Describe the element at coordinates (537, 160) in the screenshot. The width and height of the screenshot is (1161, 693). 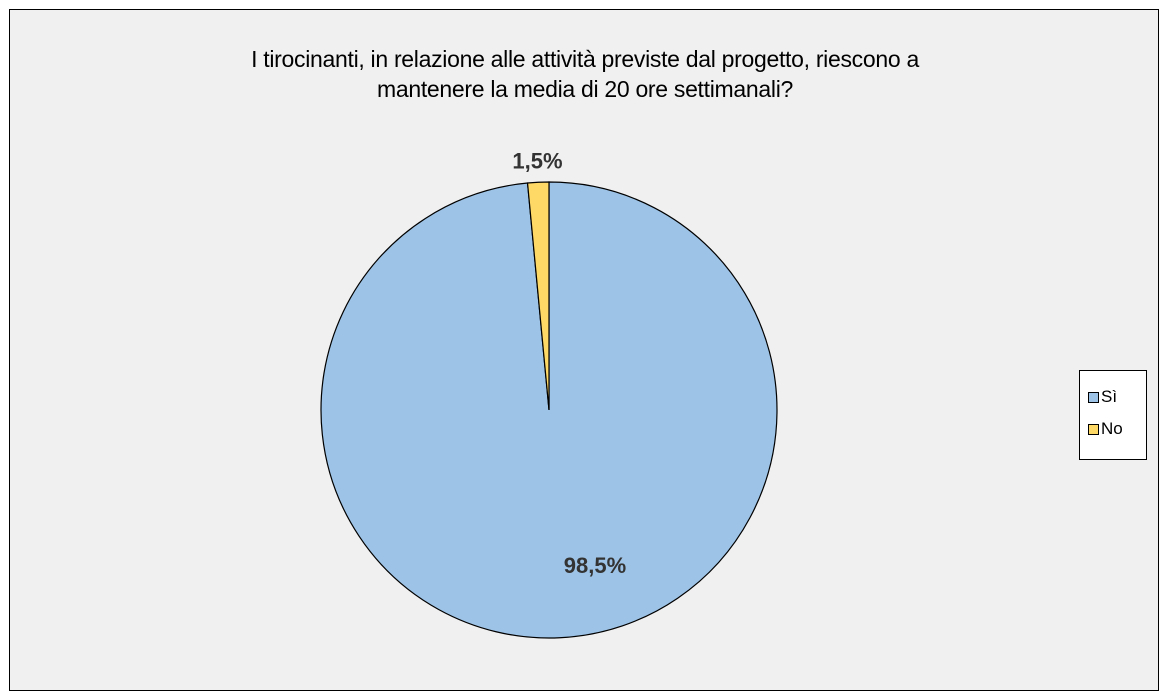
I see `data-label-no: 1,5%` at that location.